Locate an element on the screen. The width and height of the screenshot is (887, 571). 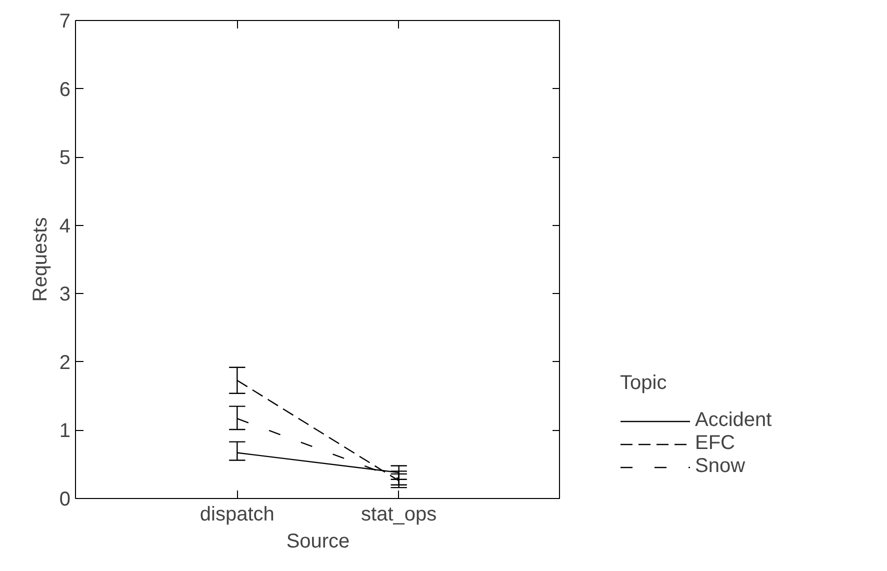
x-tick-label: dispatch is located at coordinates (237, 515).